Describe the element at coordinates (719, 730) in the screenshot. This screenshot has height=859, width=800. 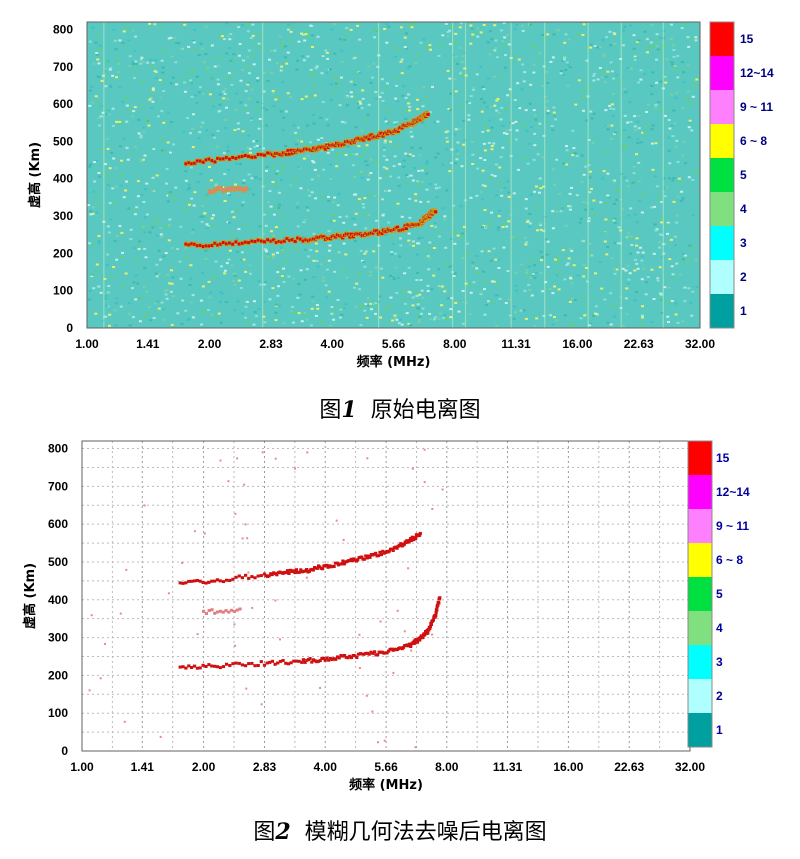
I see `legend-label: 1` at that location.